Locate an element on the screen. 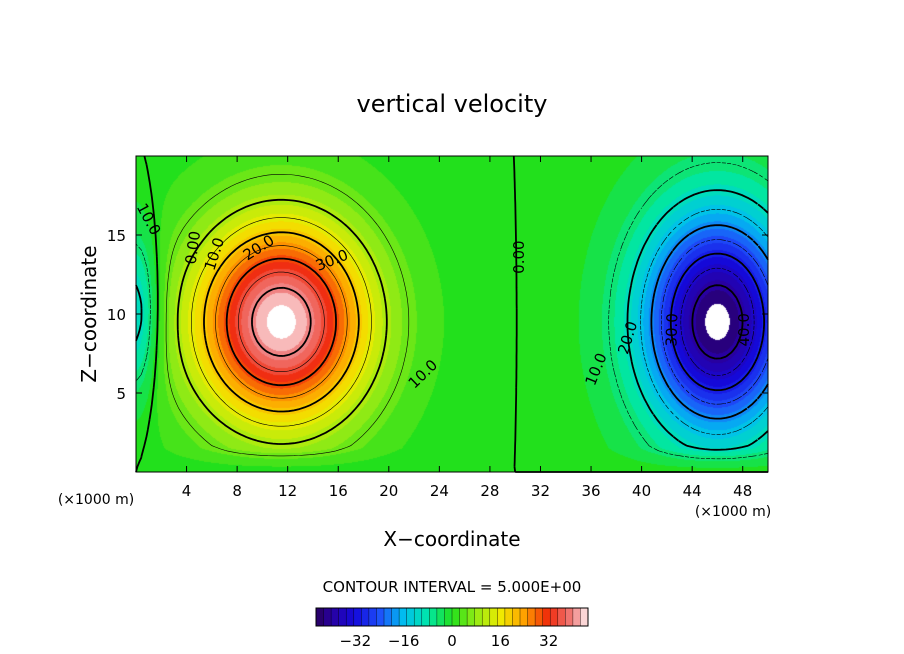 This screenshot has width=904, height=654. colorbar-frame is located at coordinates (452, 617).